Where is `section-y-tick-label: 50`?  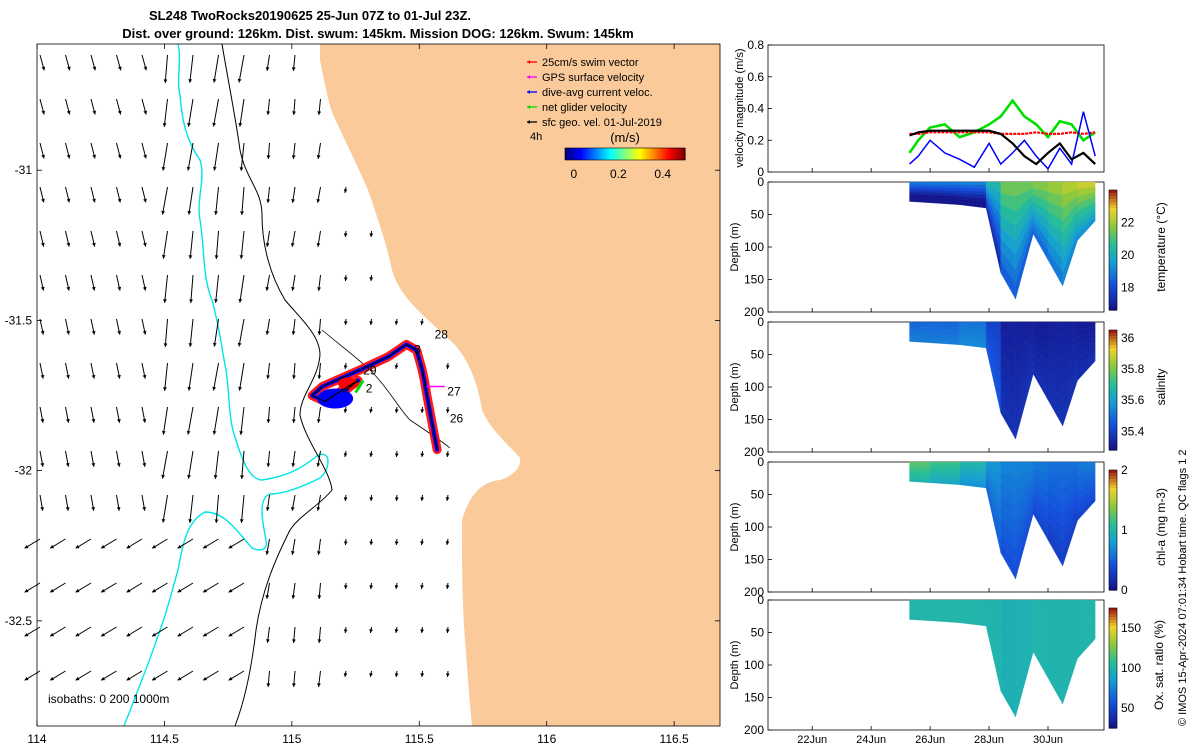 section-y-tick-label: 50 is located at coordinates (758, 215).